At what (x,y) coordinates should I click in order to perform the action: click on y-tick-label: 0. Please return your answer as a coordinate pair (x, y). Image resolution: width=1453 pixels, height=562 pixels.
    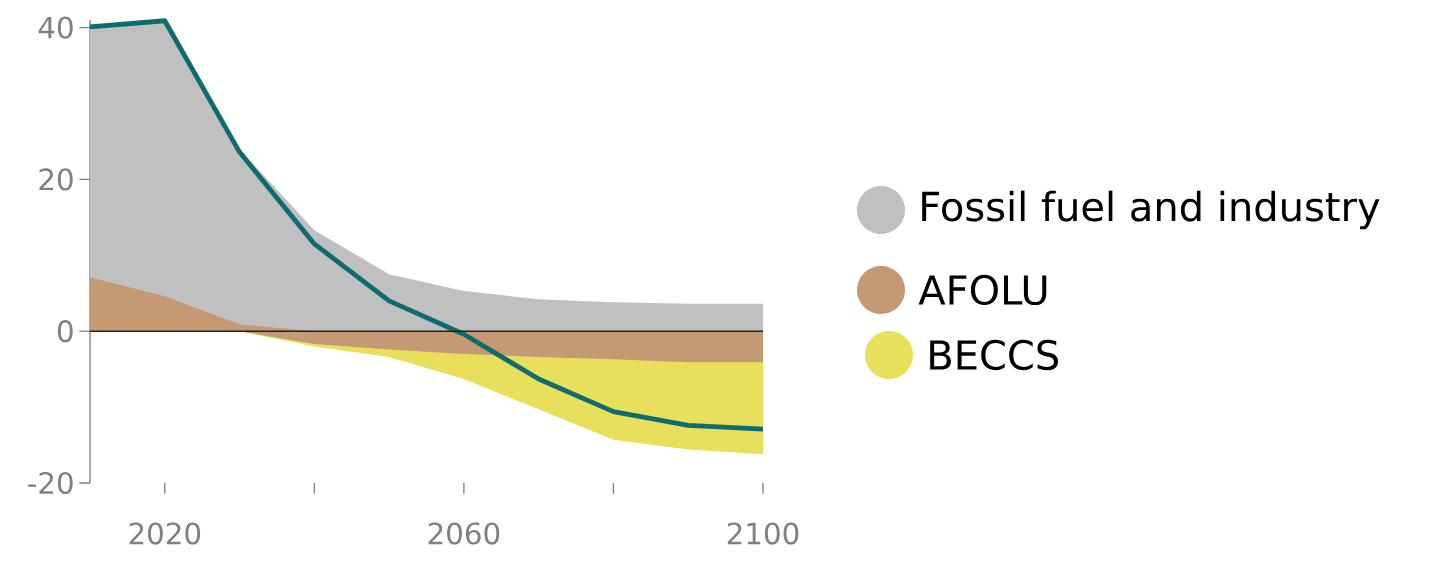
    Looking at the image, I should click on (65, 331).